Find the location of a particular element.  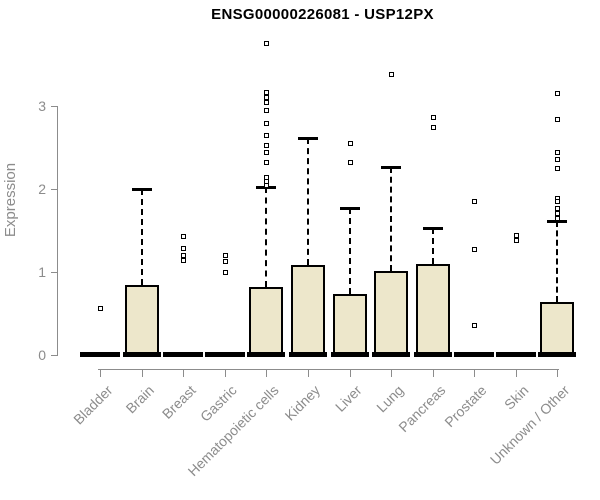

chart-title: ENSG00000226081 - USP12PX is located at coordinates (322, 14).